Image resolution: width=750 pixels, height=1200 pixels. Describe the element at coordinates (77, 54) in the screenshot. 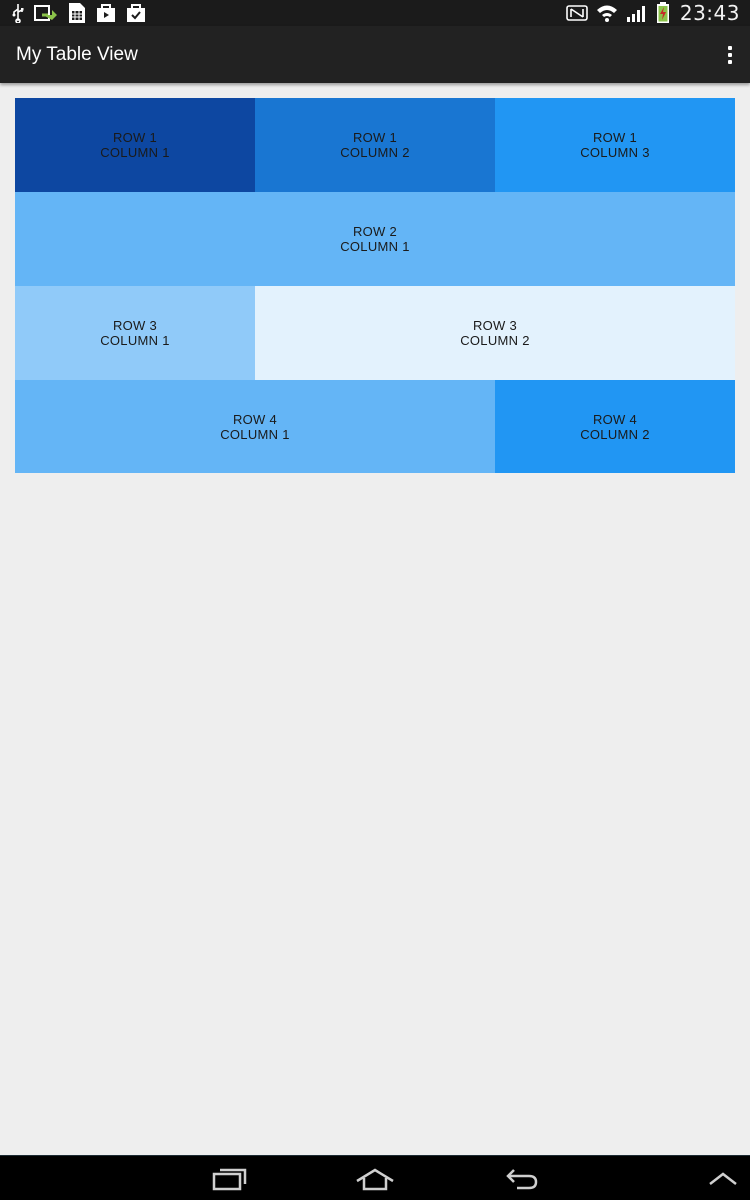

I see `app-title: My Table View` at that location.